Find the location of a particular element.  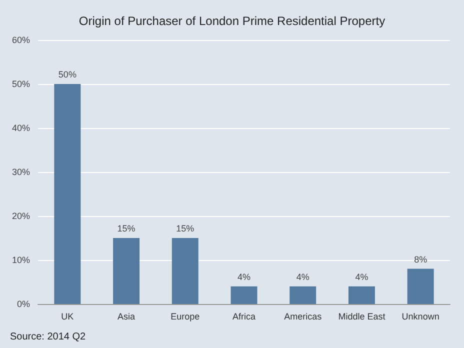

x-tick-label: Europe is located at coordinates (185, 317).